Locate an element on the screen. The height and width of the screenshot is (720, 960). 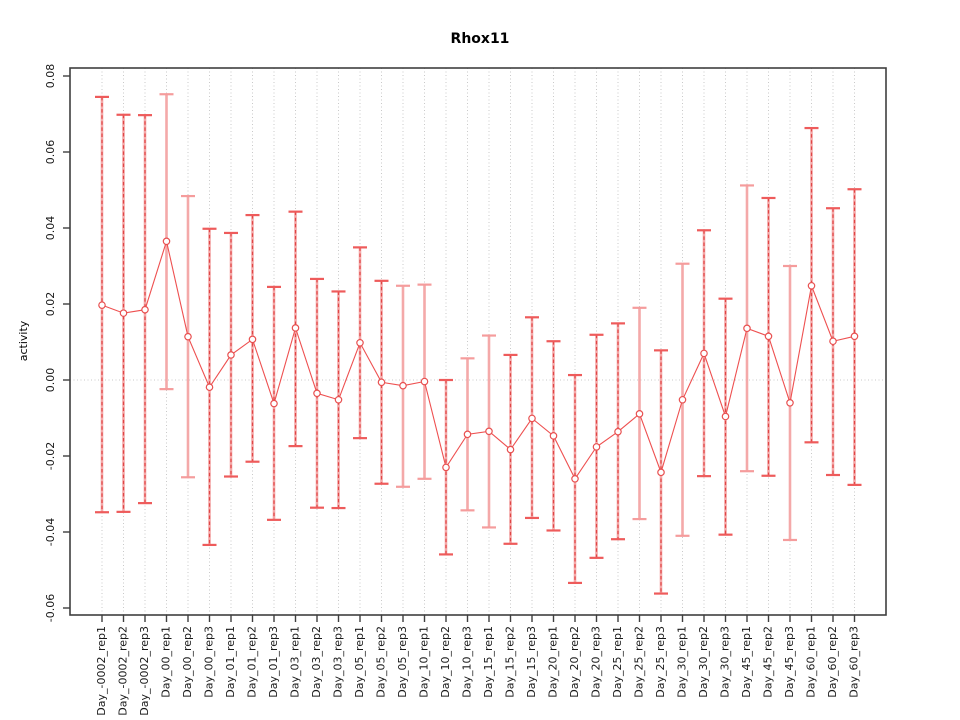
x-tick-label: Day_-0002_rep3 is located at coordinates (144, 671).